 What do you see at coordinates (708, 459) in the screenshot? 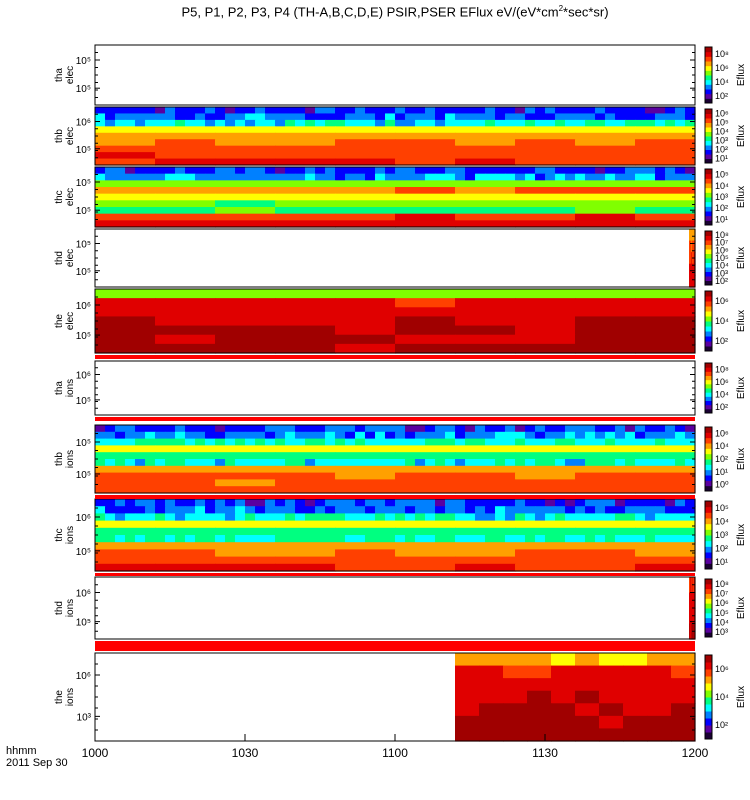
I see `colorbar-frame` at bounding box center [708, 459].